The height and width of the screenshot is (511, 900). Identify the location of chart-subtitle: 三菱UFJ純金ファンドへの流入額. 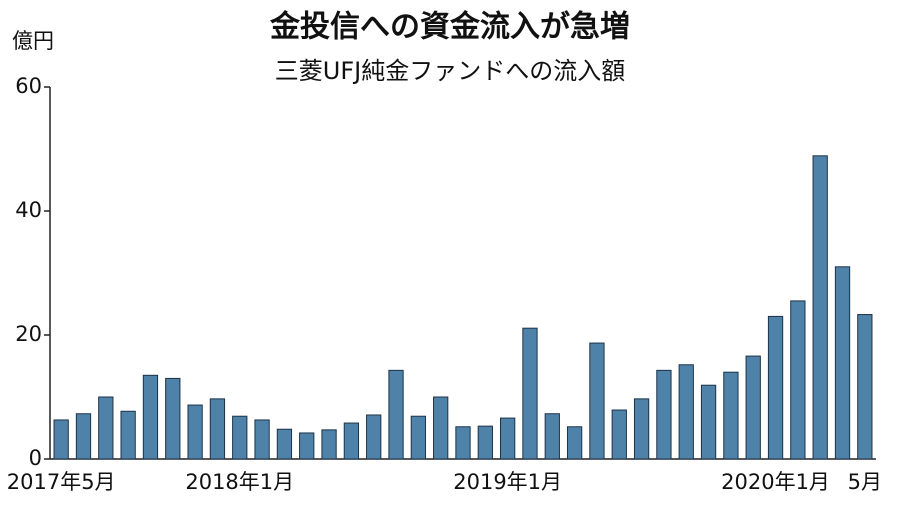
(450, 71).